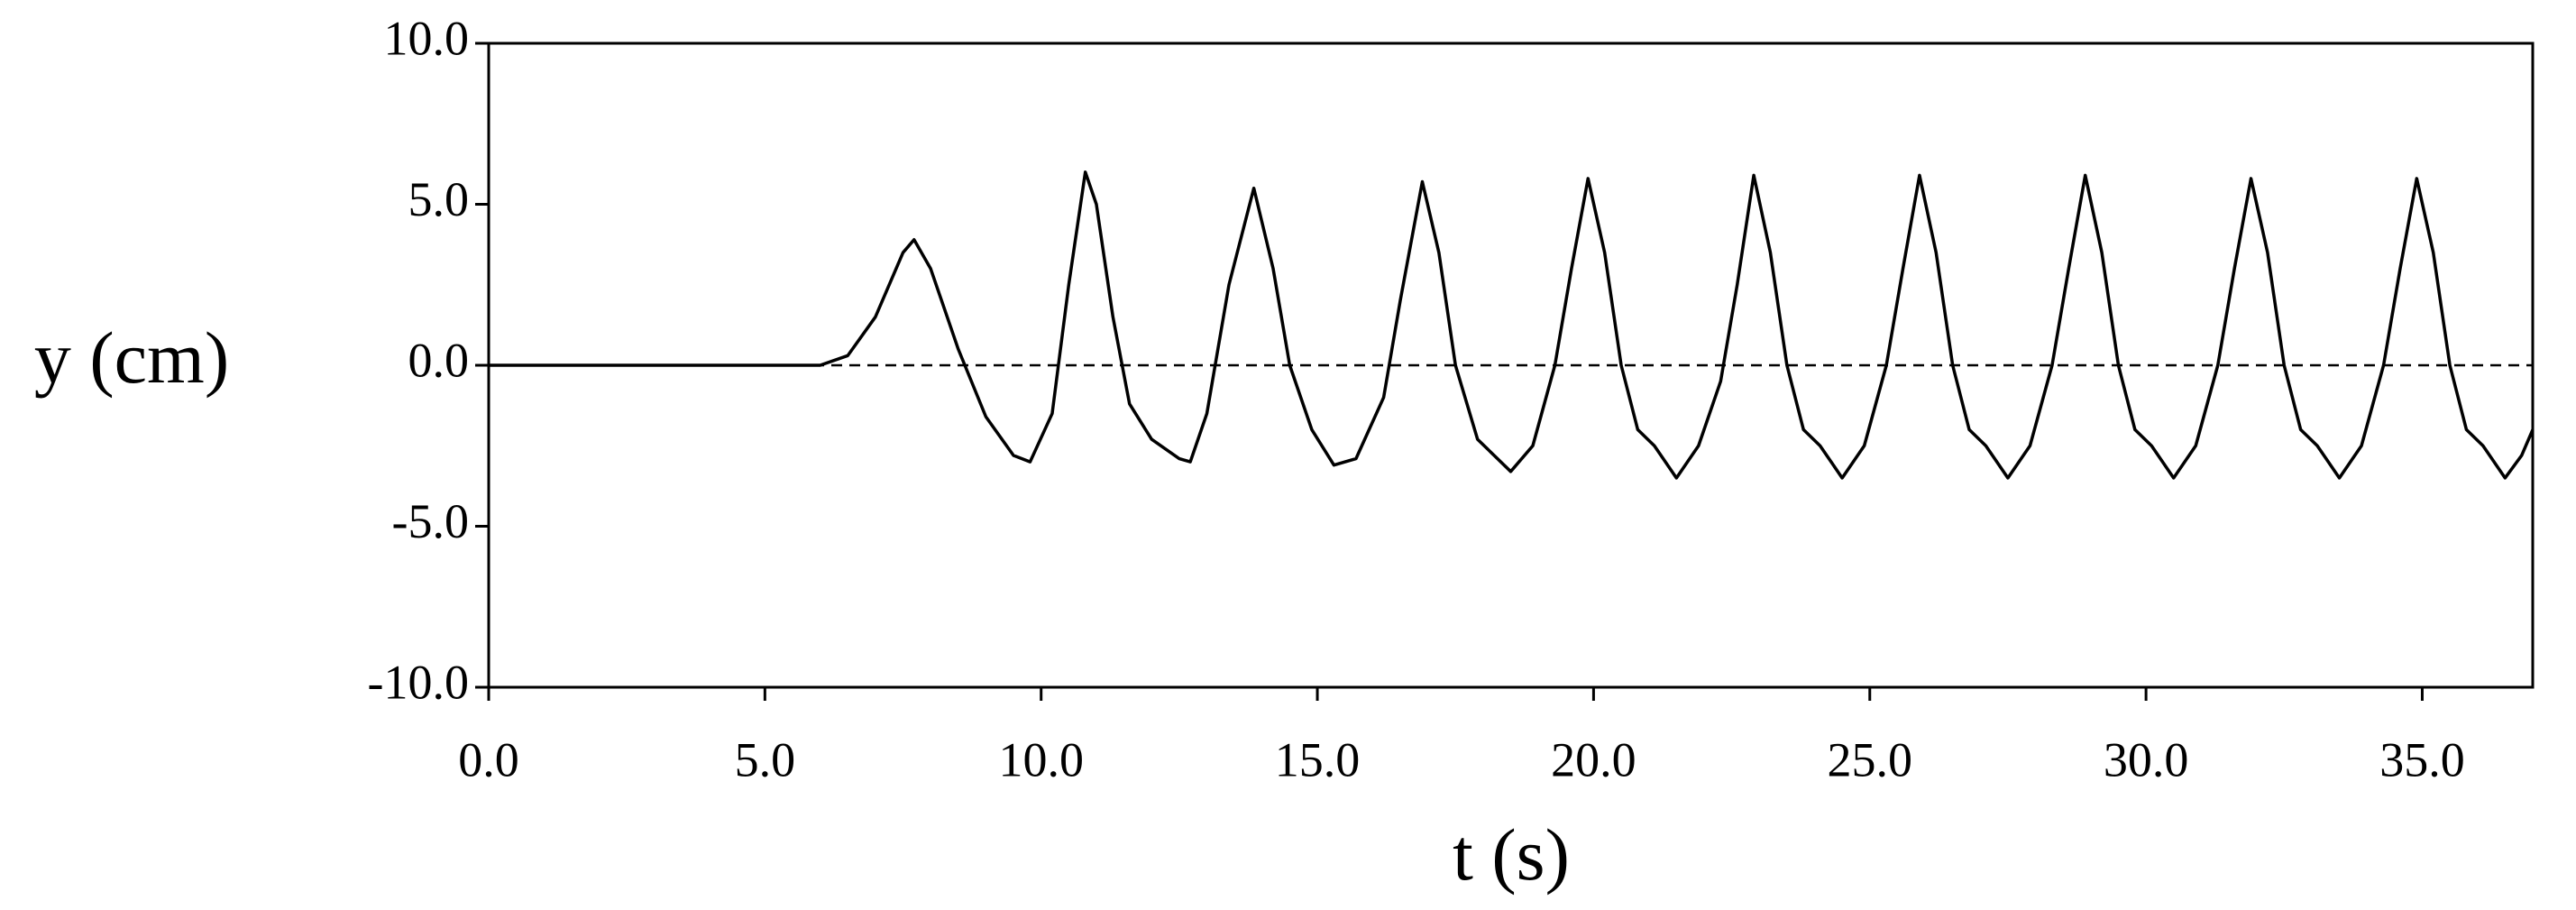 The width and height of the screenshot is (2576, 910). What do you see at coordinates (131, 358) in the screenshot?
I see `y-axis-title: y (cm)` at bounding box center [131, 358].